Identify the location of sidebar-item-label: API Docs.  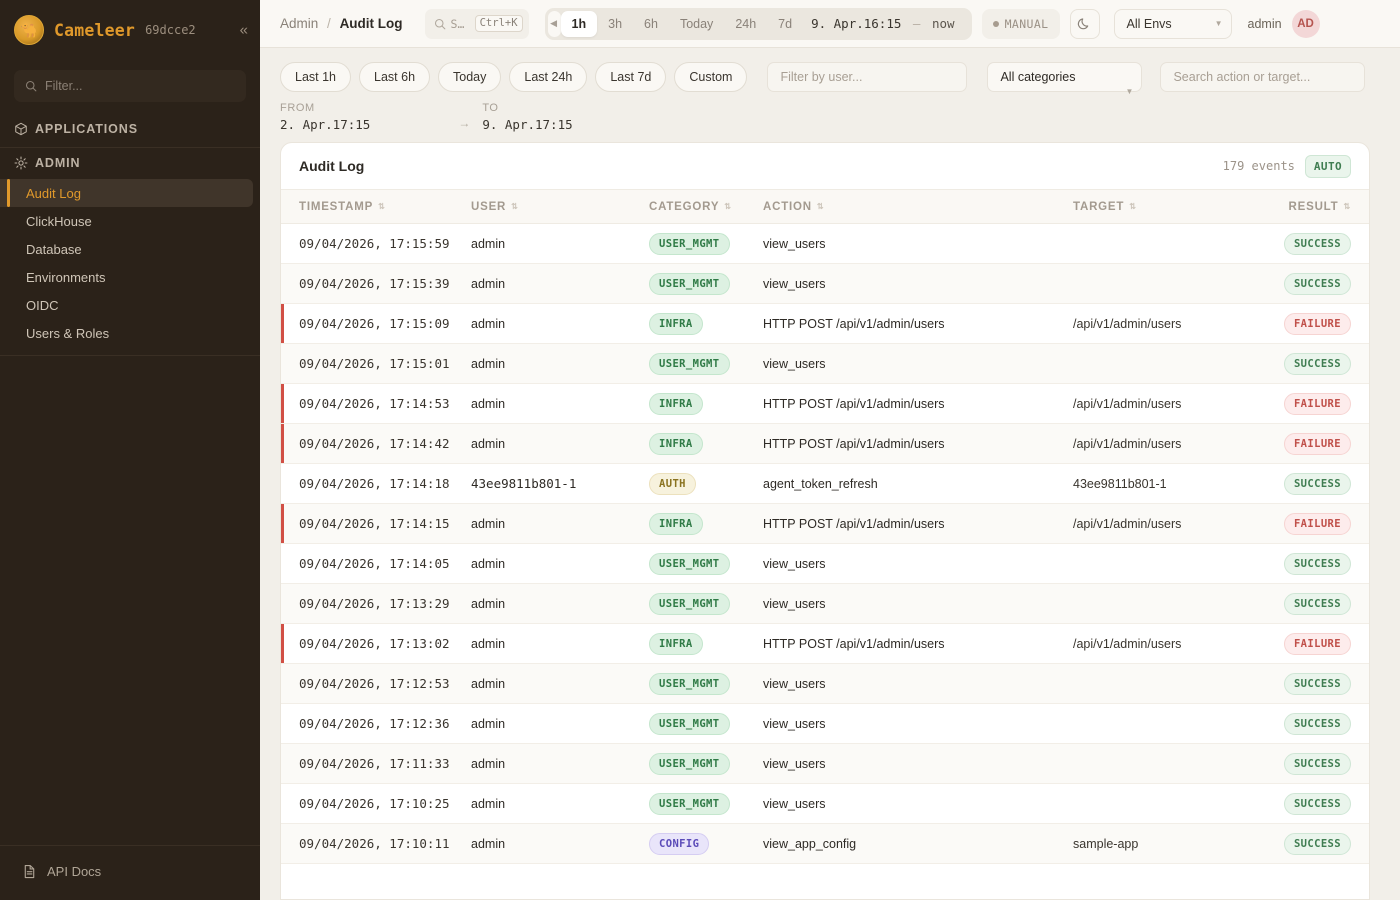
(74, 871).